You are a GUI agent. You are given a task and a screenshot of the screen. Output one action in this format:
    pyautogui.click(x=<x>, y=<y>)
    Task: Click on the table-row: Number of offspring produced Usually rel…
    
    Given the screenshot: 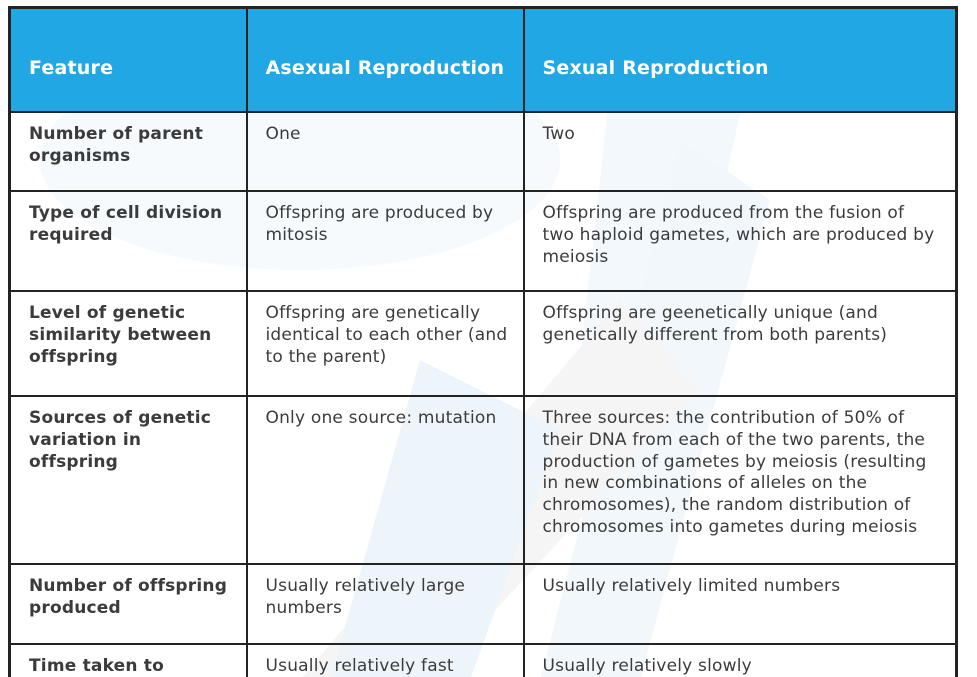 What is the action you would take?
    pyautogui.click(x=483, y=604)
    